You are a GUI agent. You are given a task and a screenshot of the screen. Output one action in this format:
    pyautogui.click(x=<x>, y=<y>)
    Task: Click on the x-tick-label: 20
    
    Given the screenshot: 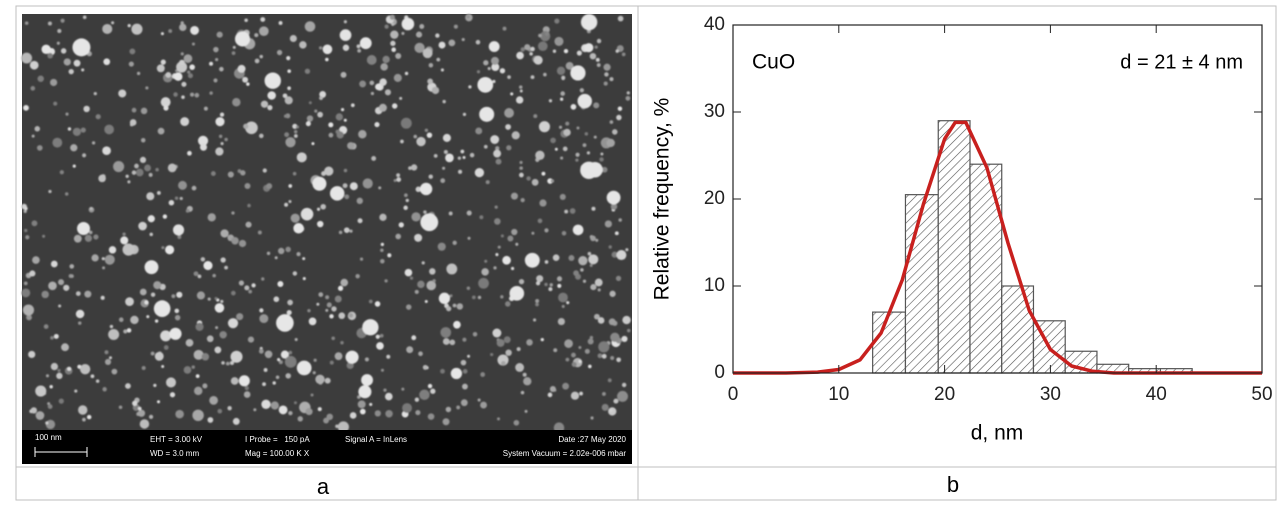 What is the action you would take?
    pyautogui.click(x=944, y=394)
    